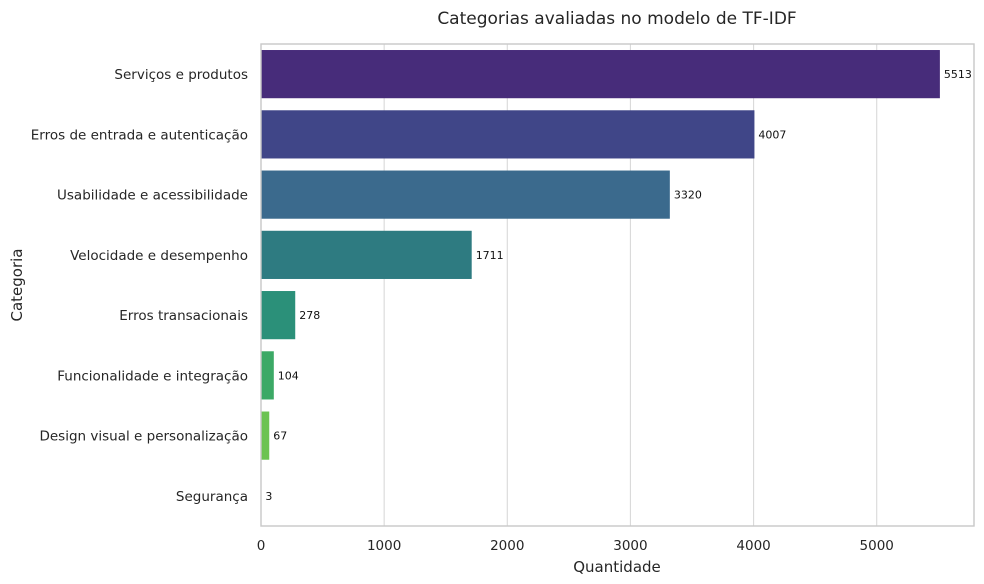 The height and width of the screenshot is (584, 984). I want to click on x-tick-label: 3000, so click(630, 546).